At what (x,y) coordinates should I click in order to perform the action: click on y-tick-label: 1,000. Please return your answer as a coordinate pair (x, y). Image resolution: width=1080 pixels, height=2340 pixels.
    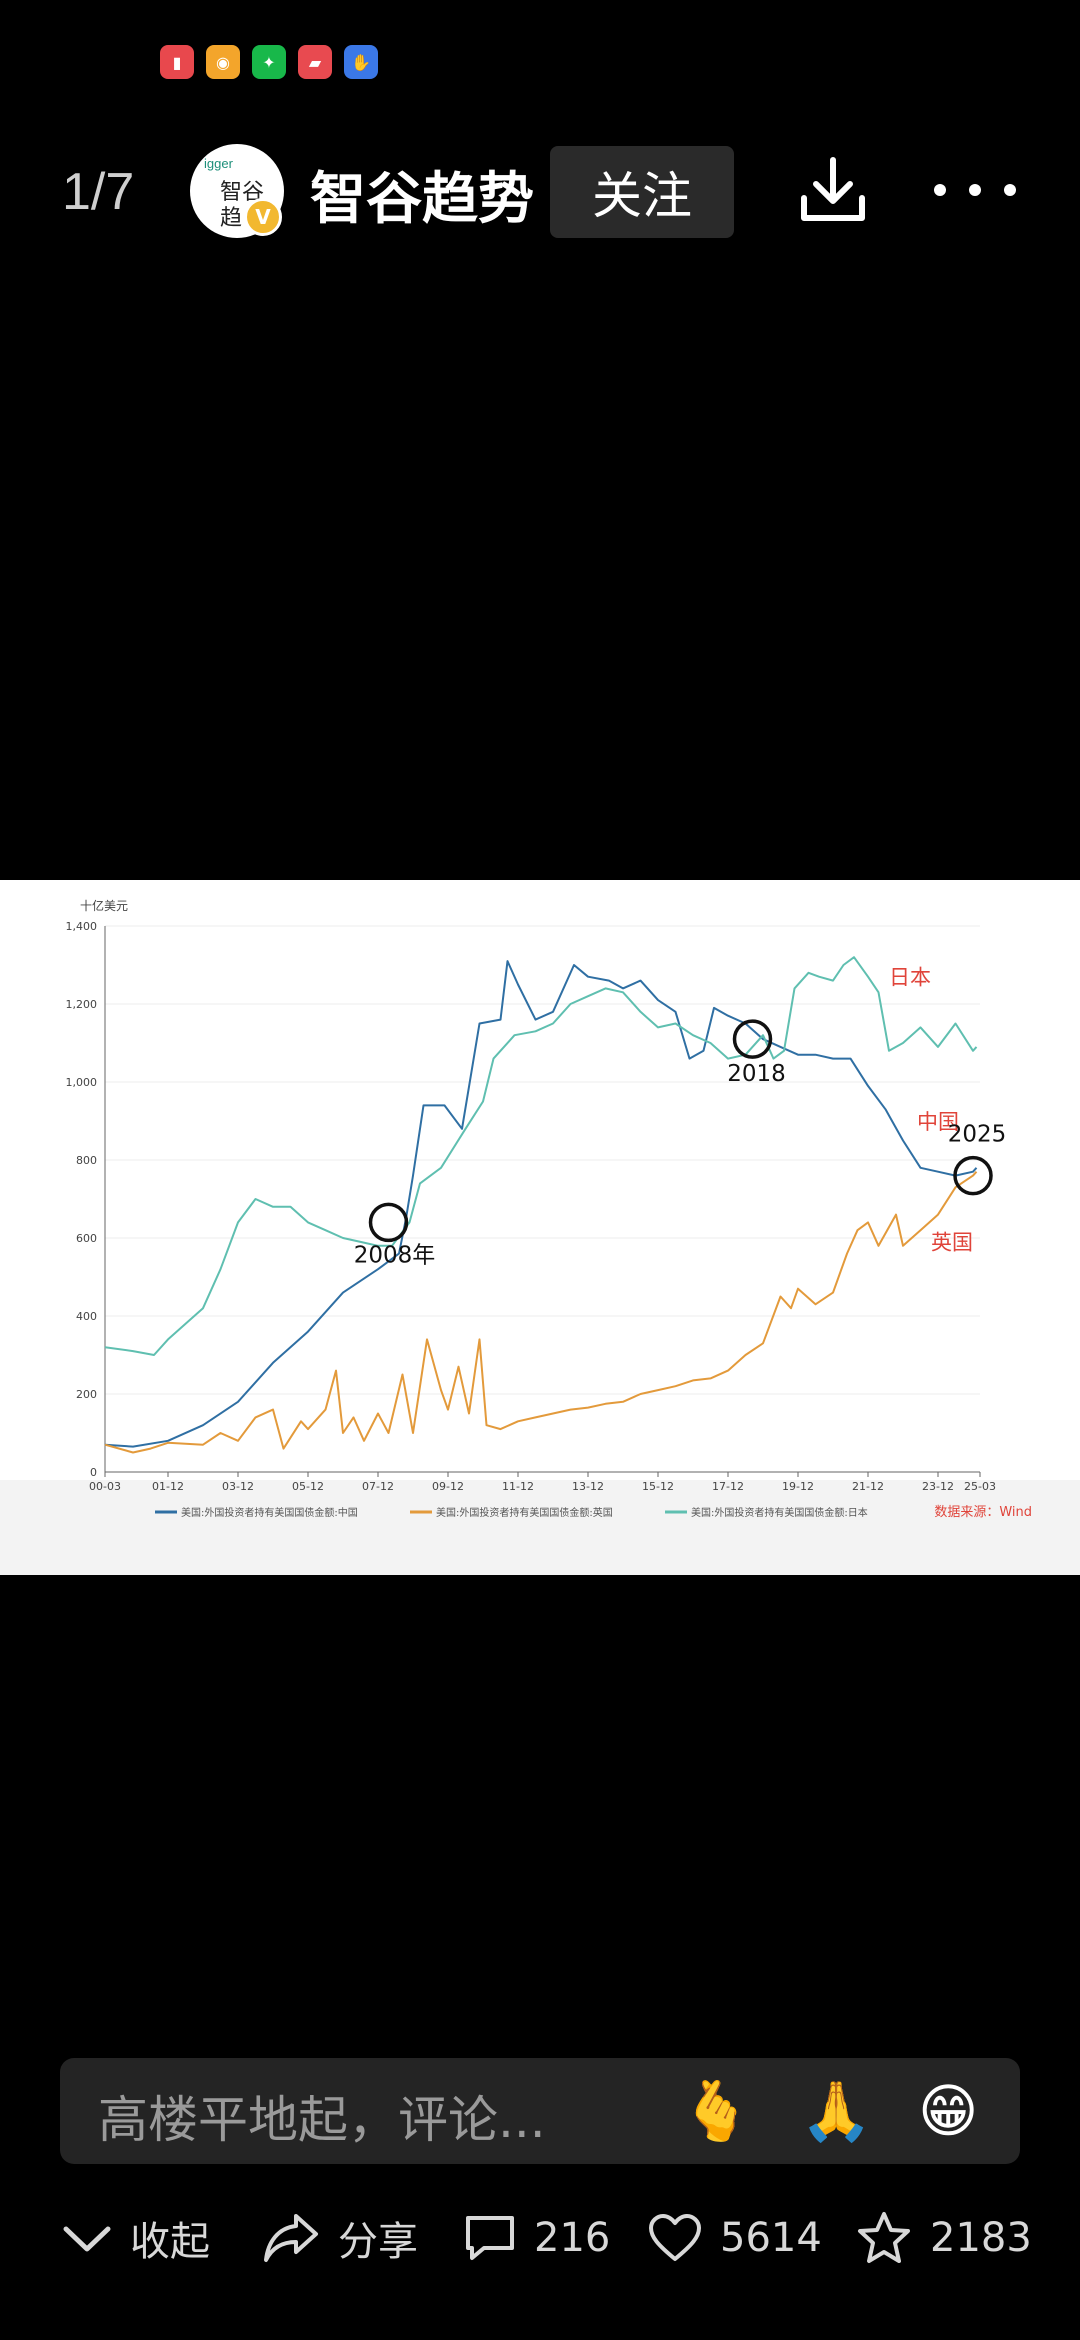
    Looking at the image, I should click on (82, 1082).